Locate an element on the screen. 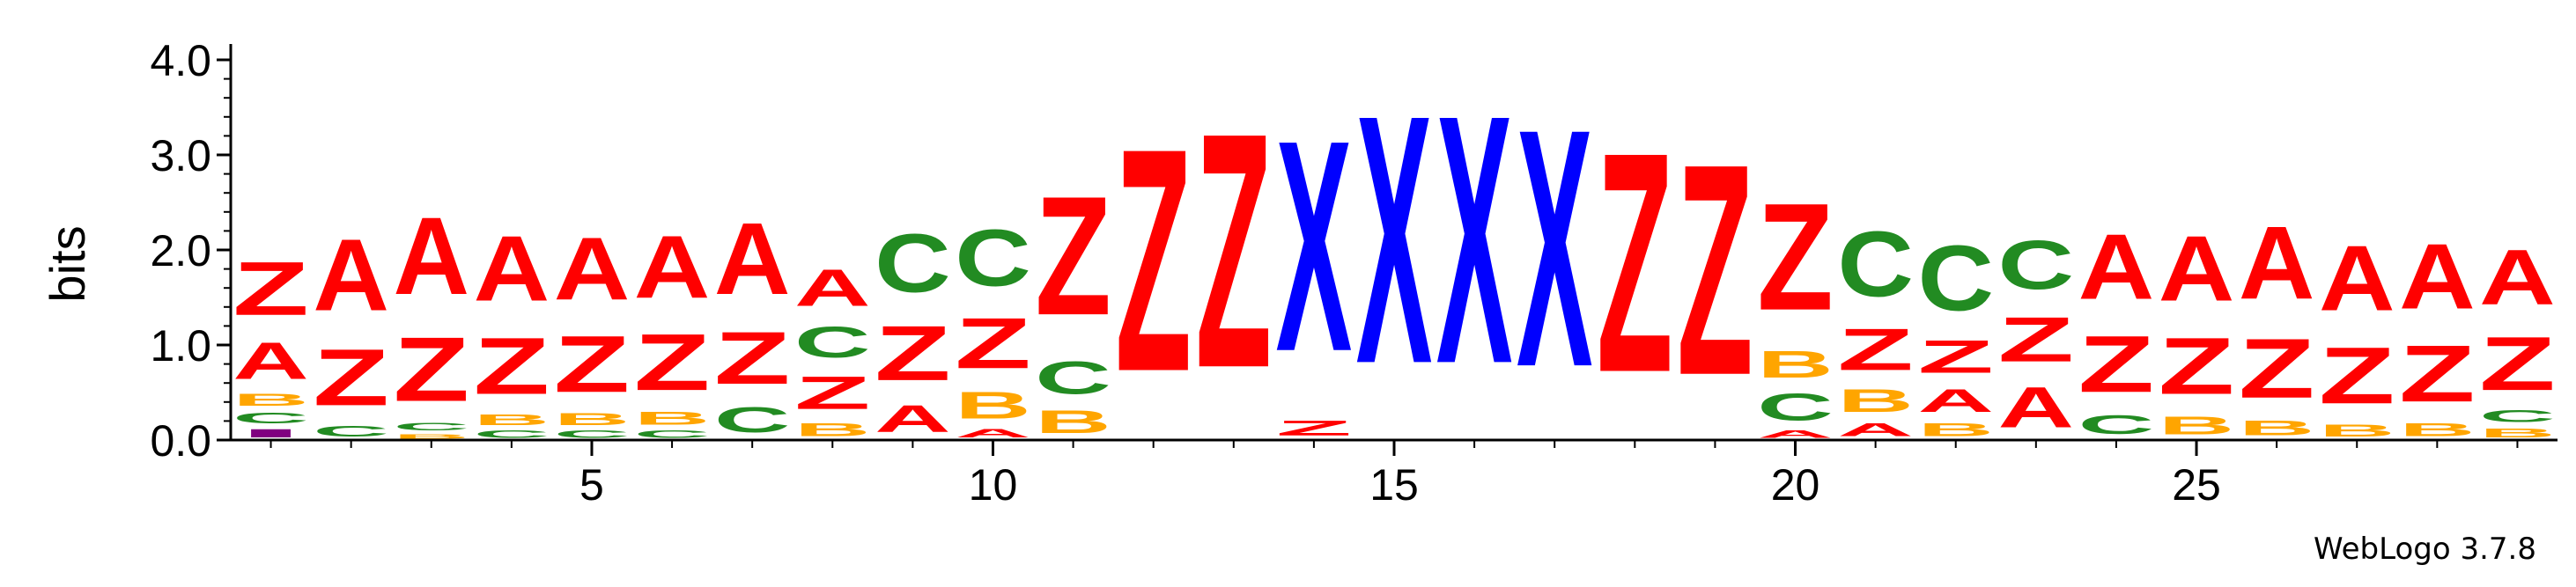  y-tick-label: 0.0 is located at coordinates (180, 441).